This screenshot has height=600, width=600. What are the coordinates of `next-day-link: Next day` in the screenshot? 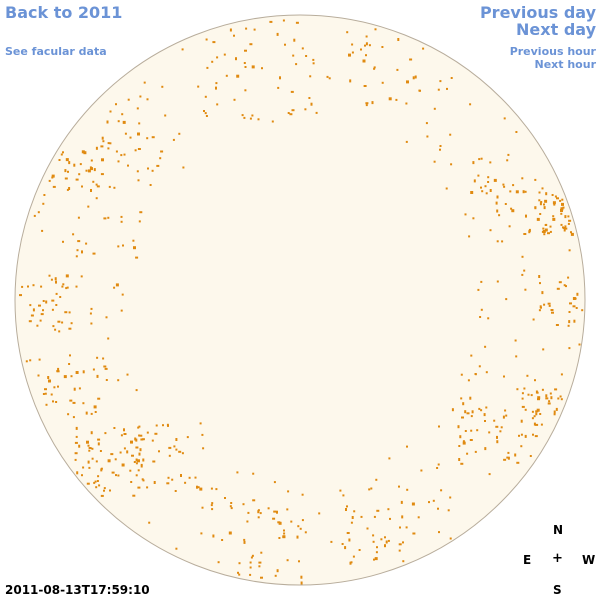 It's located at (556, 29).